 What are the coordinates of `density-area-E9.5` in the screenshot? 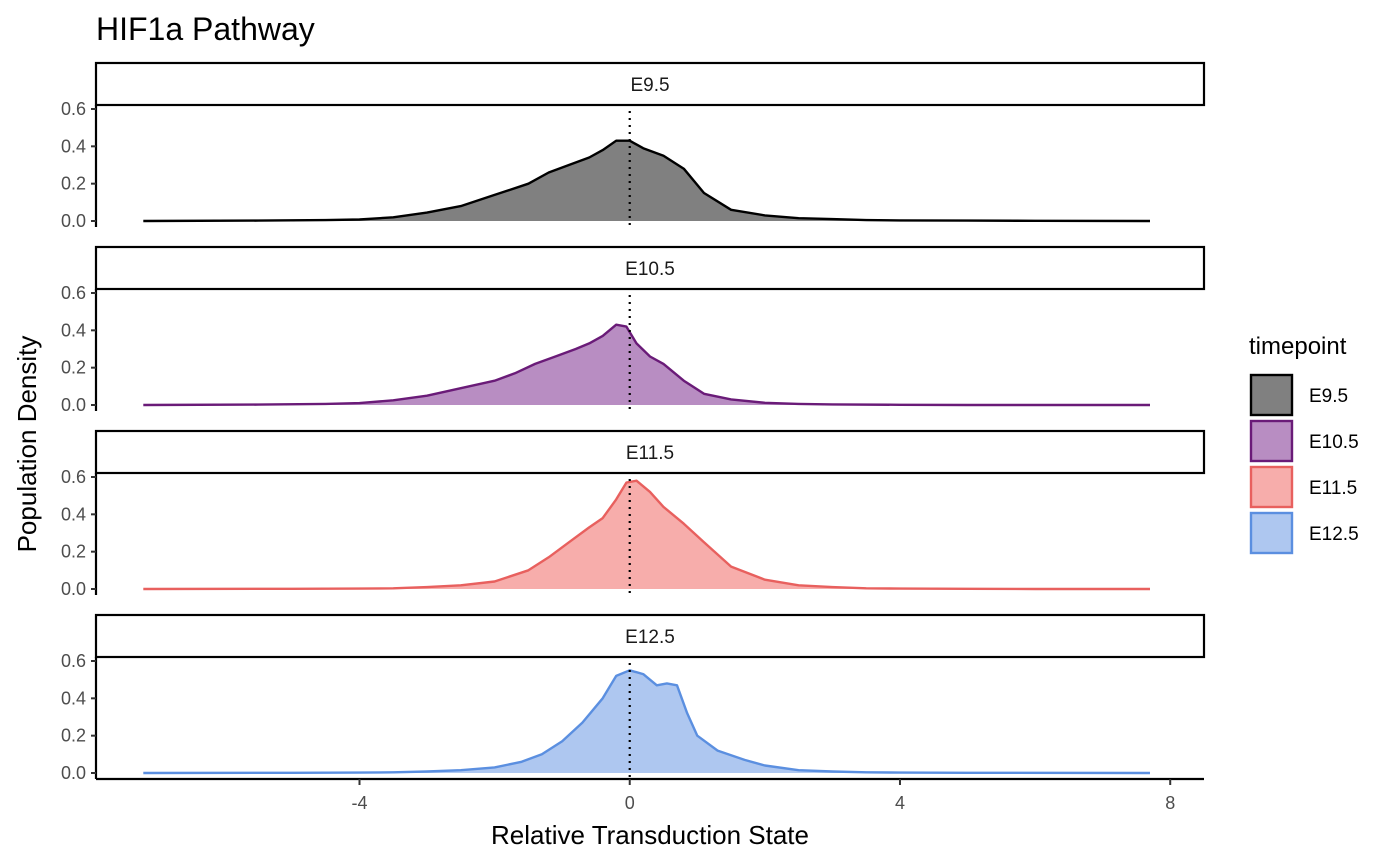 It's located at (647, 180).